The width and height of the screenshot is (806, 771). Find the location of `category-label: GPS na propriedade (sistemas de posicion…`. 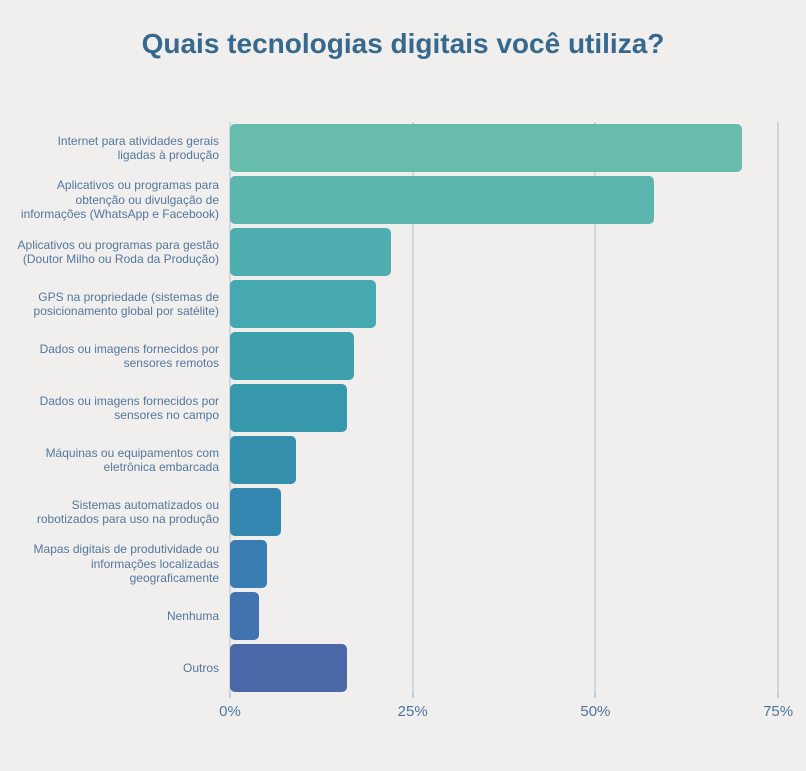

category-label: GPS na propriedade (sistemas de posicion… is located at coordinates (126, 304).